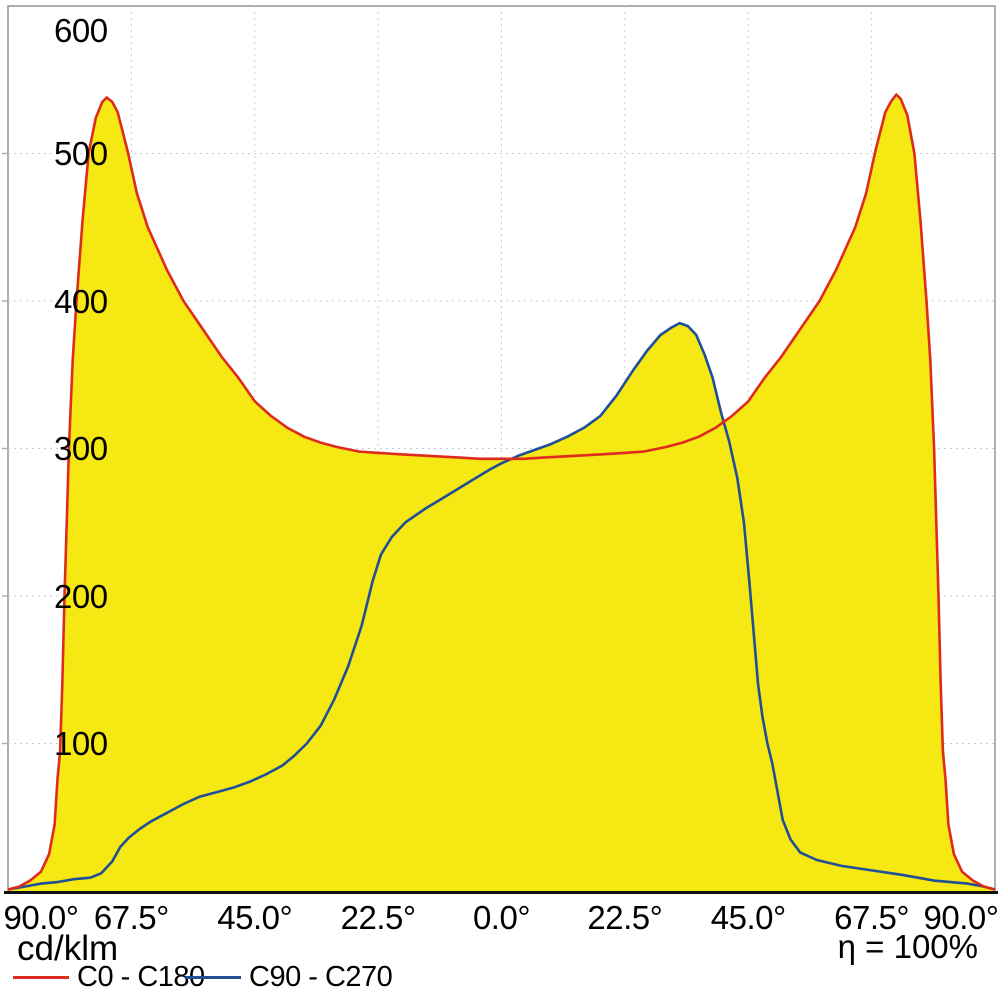 The height and width of the screenshot is (1001, 1001). Describe the element at coordinates (81, 301) in the screenshot. I see `y-tick-label: 400` at that location.